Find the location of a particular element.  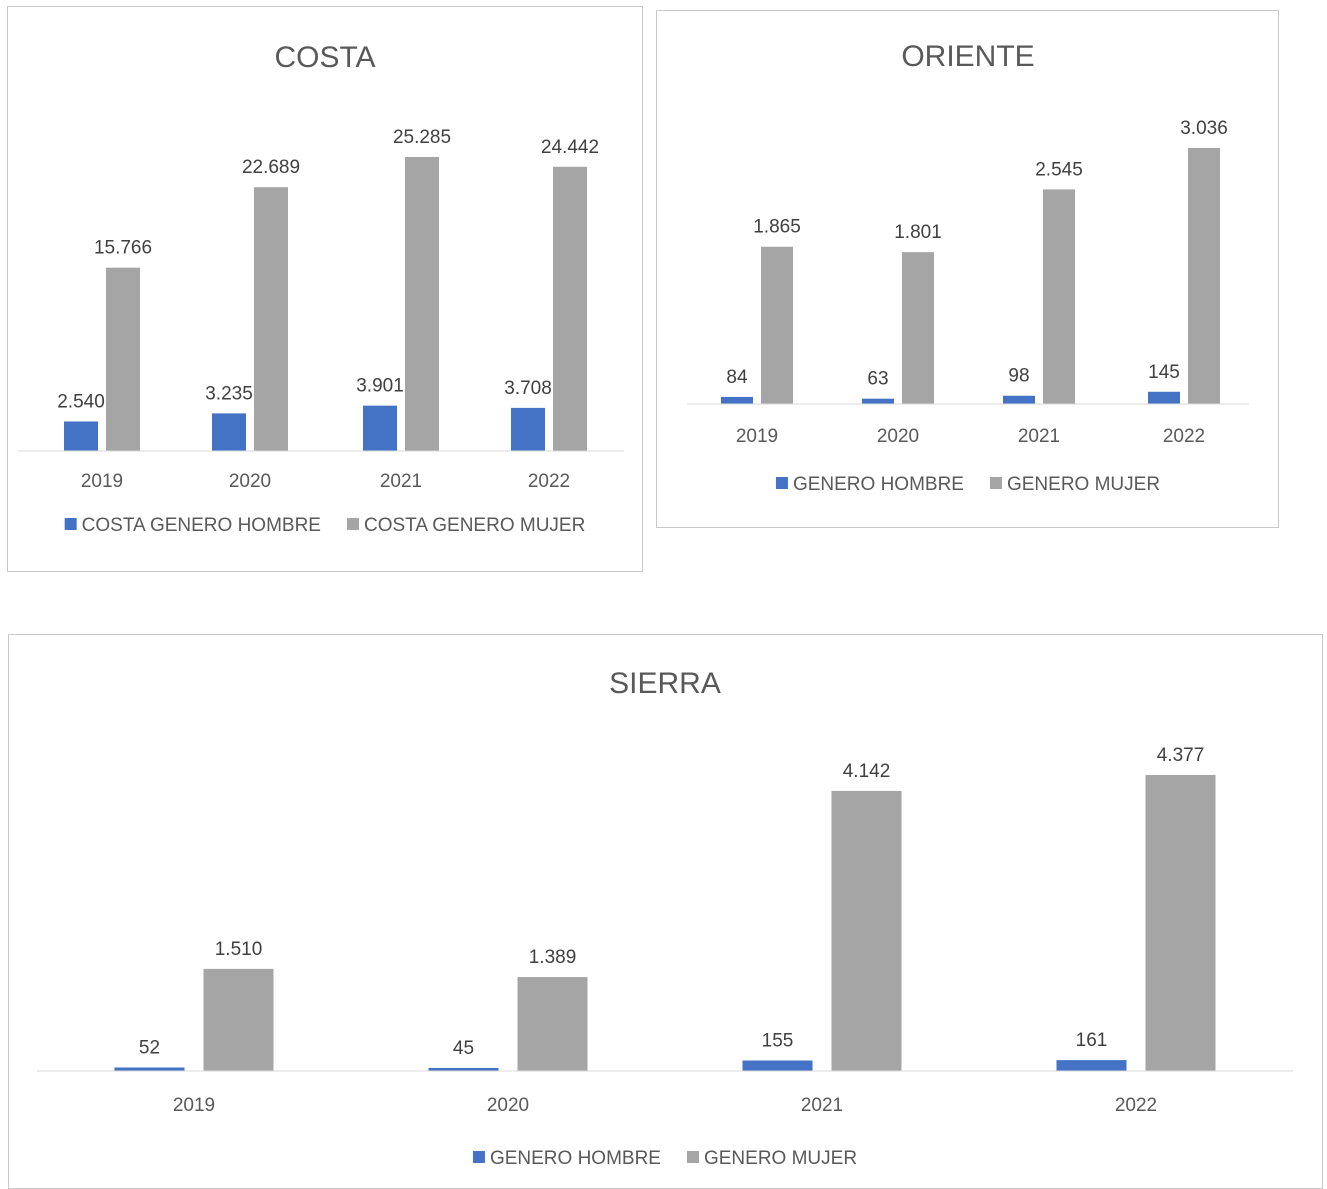

data-label: 1.865 is located at coordinates (777, 227).